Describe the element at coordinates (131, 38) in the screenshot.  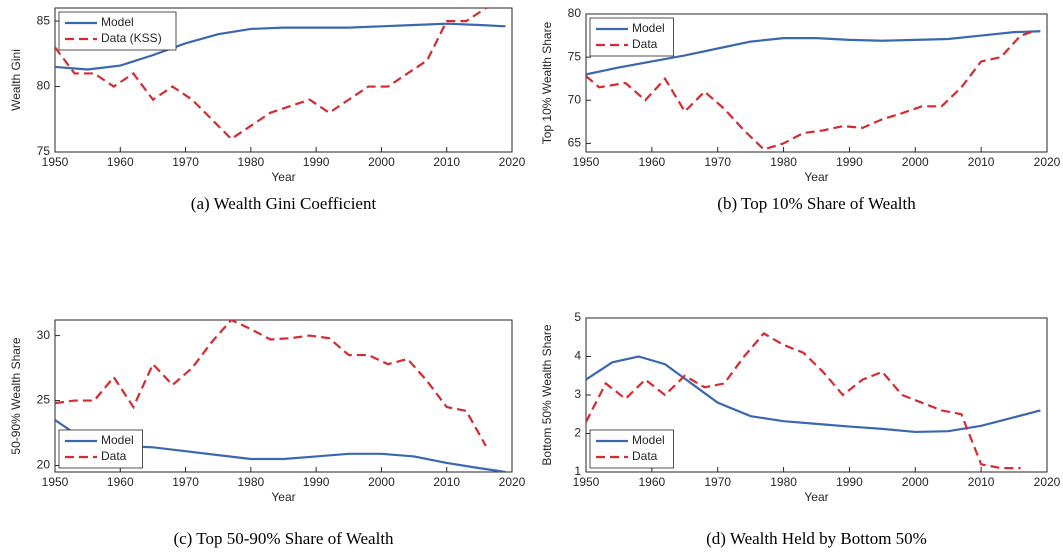
I see `legend-label: Data (KSS)` at that location.